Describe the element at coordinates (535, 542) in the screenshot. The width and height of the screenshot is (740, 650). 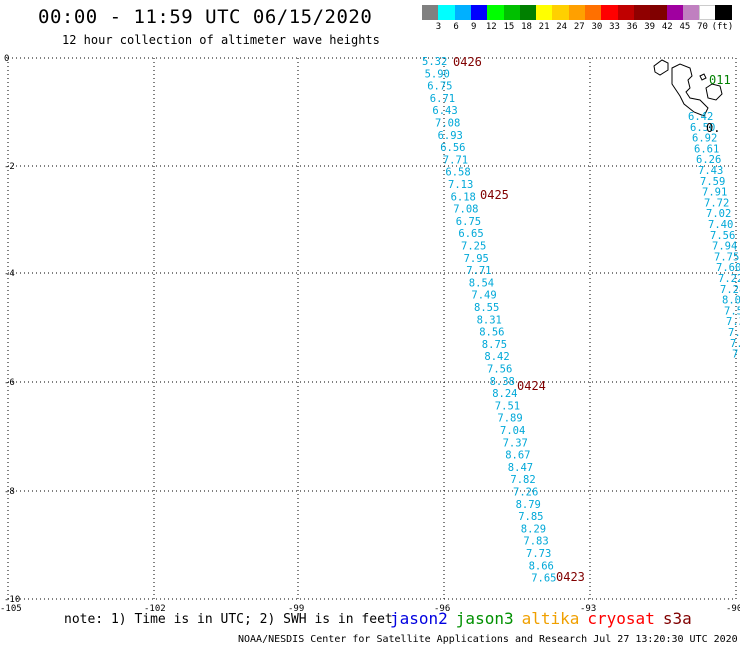
I see `wave-height-value: 7.83` at that location.